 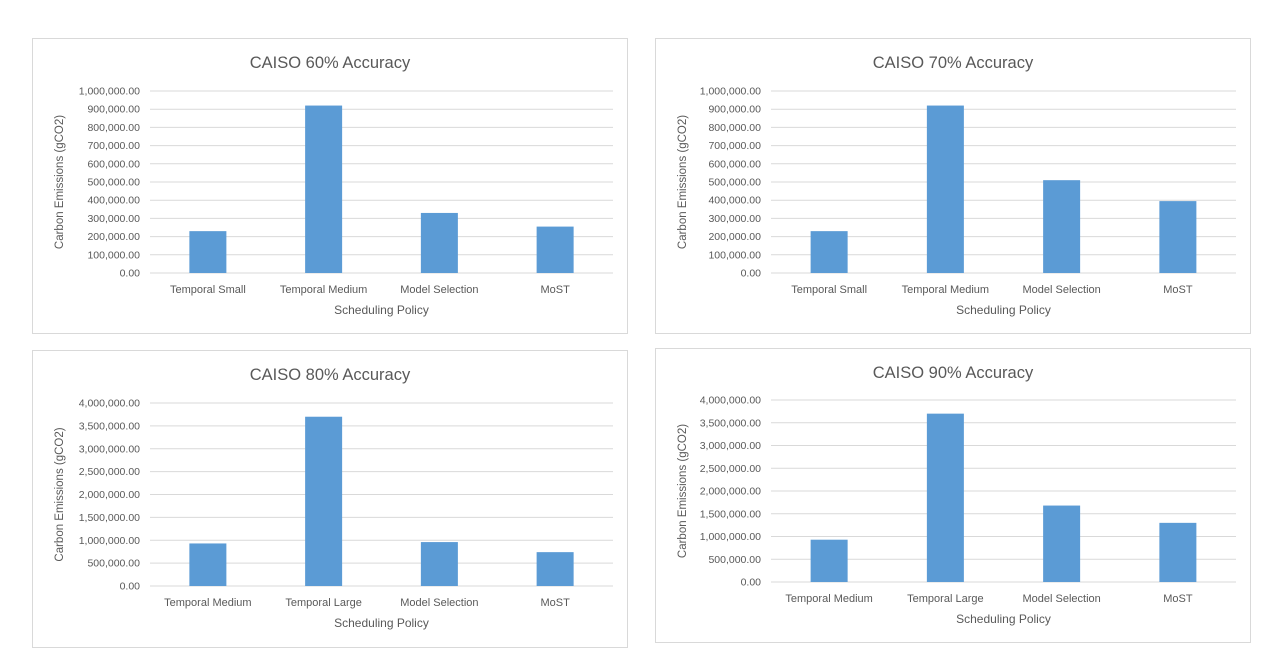 I want to click on chart-title: CAISO 80% Accuracy, so click(x=330, y=375).